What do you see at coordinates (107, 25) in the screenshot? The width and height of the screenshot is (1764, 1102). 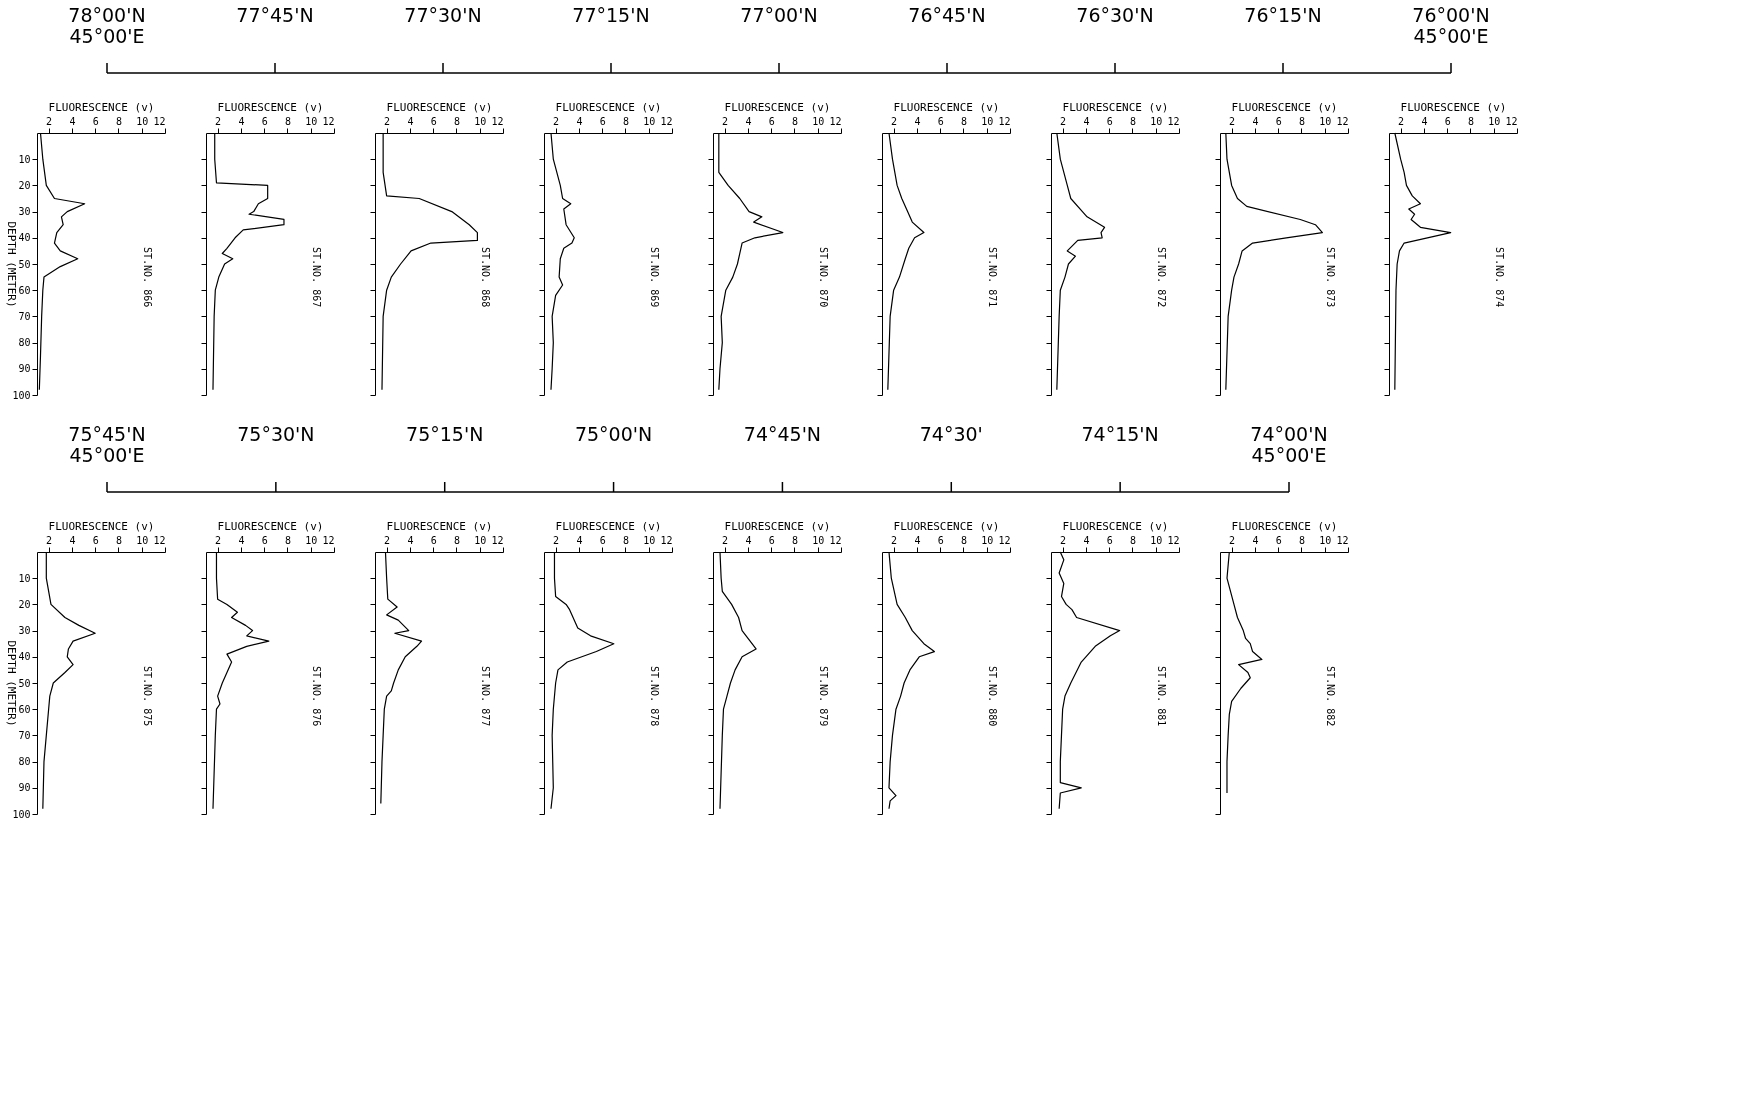 I see `text: 78°00'N 45°00'E` at bounding box center [107, 25].